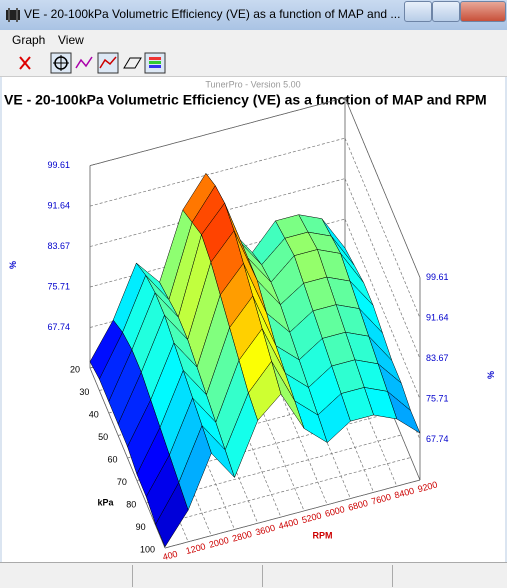 The height and width of the screenshot is (588, 507). I want to click on toolbar-icons, so click(92, 63).